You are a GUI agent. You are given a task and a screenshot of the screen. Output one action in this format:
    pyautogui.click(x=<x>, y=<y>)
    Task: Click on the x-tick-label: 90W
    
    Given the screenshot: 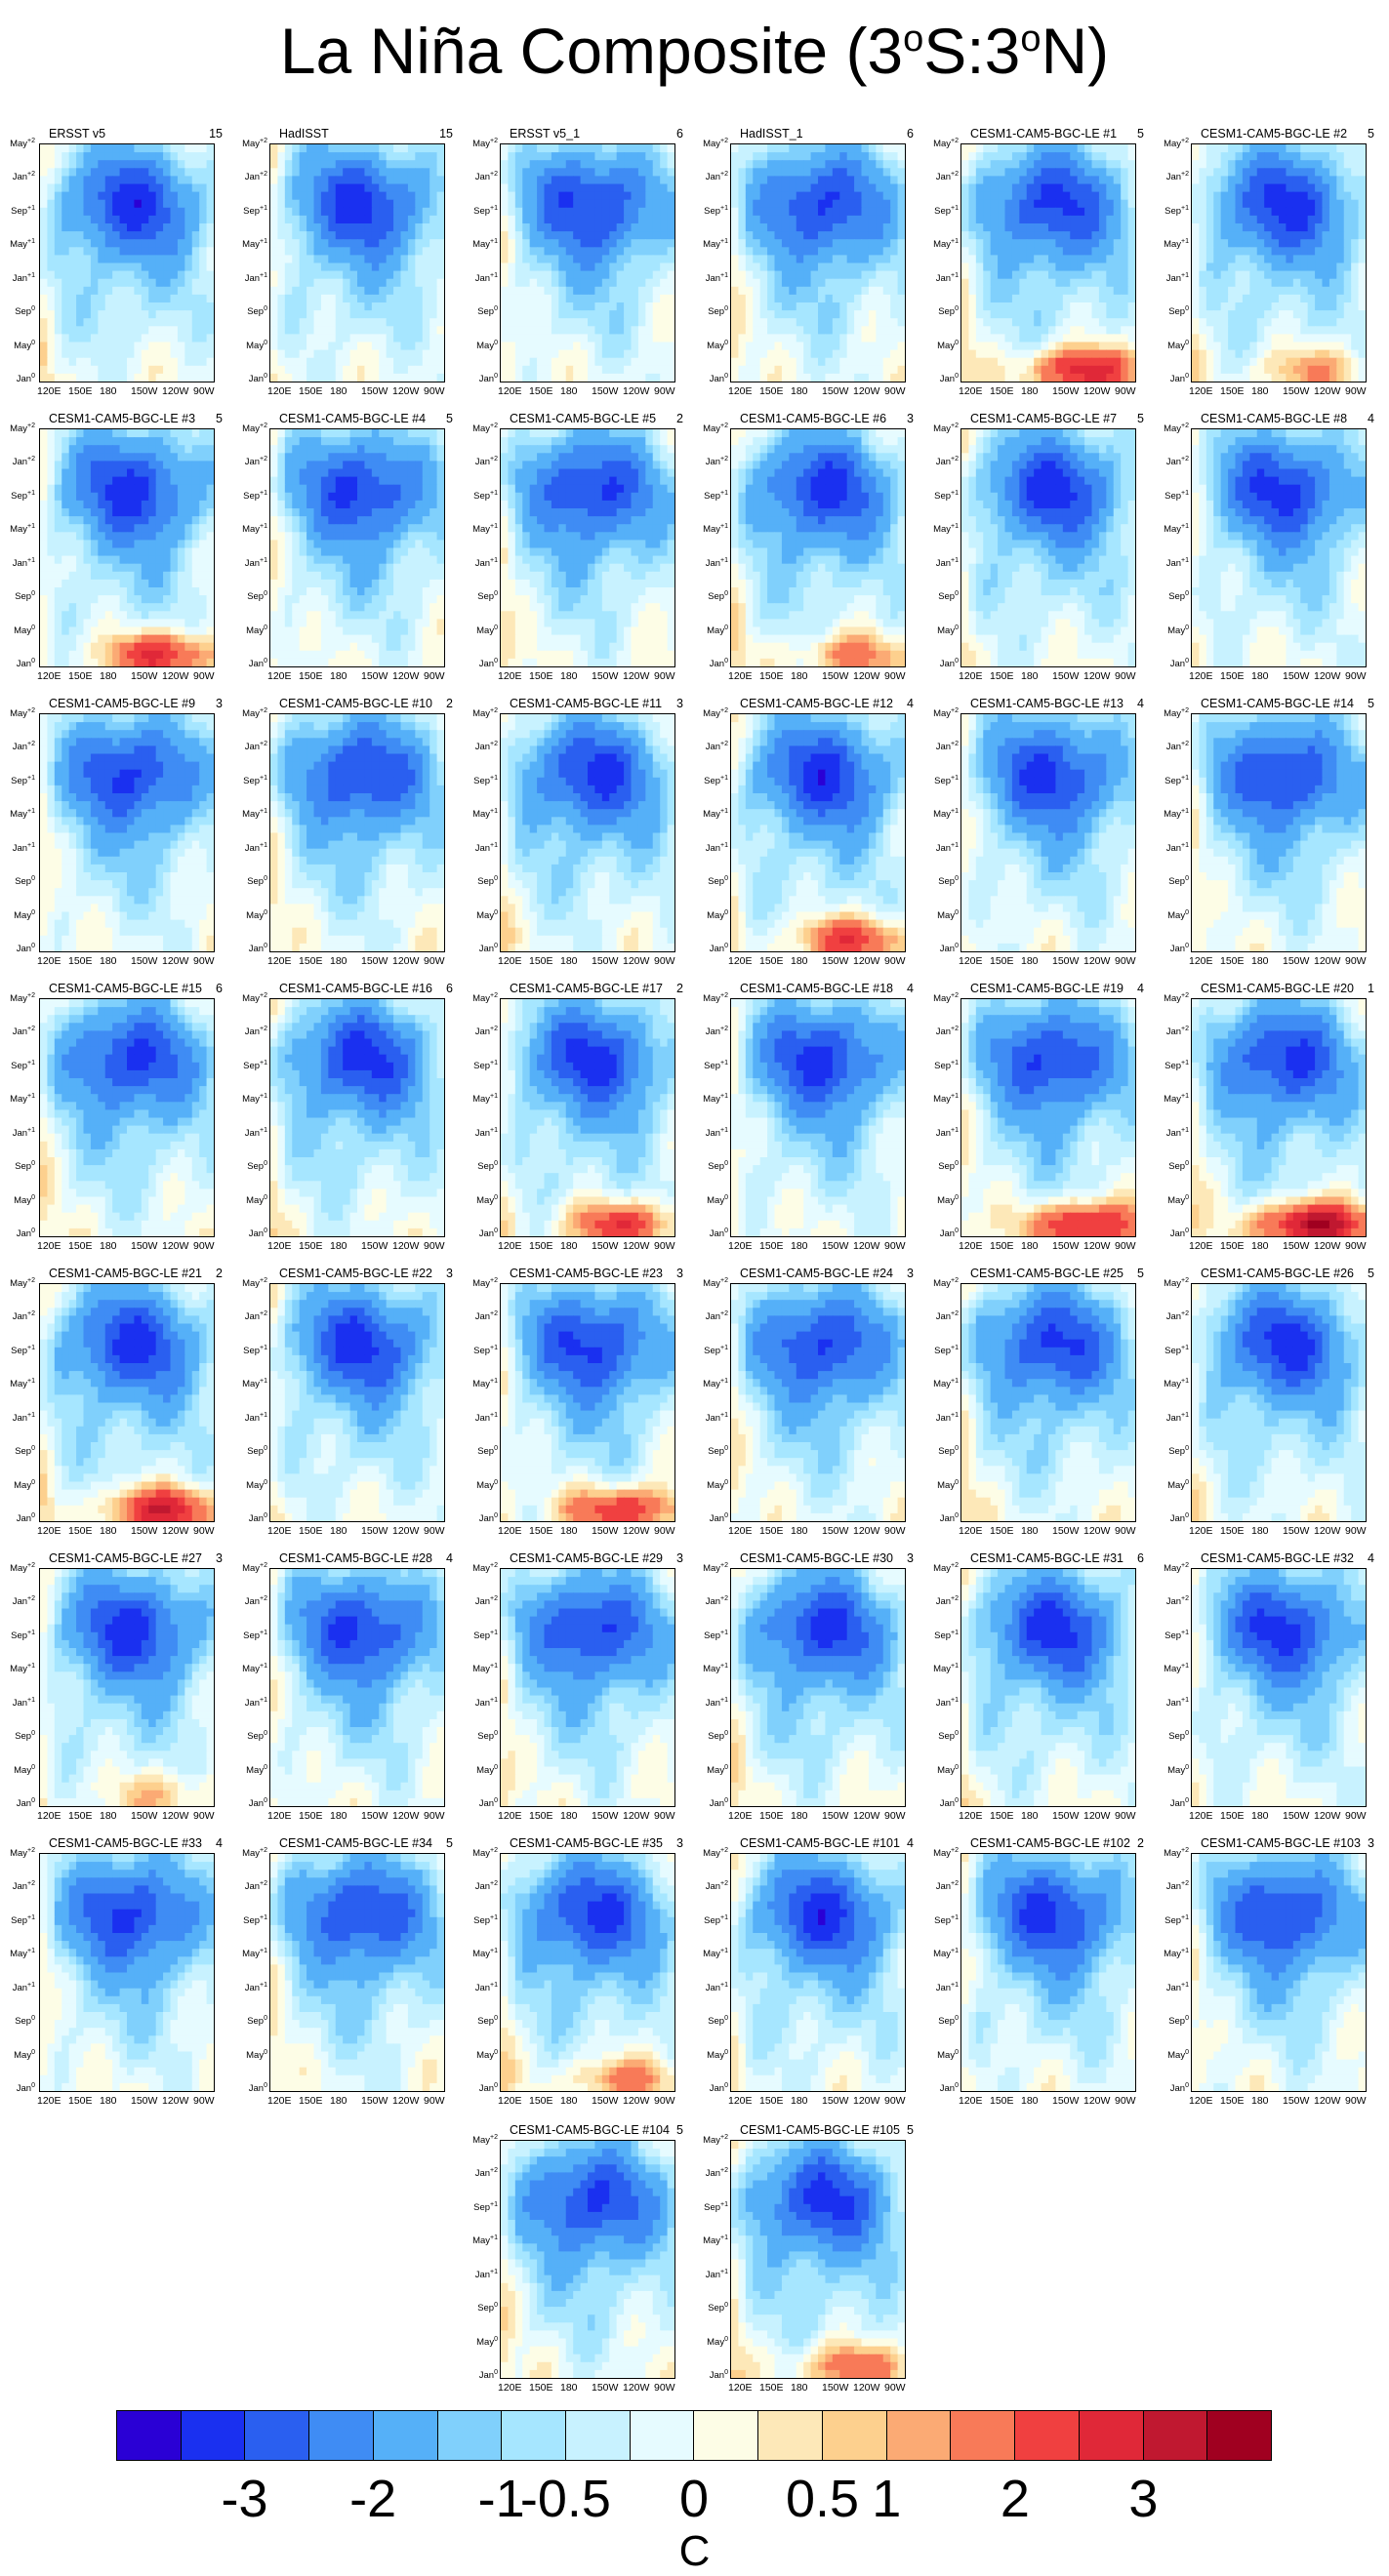 What is the action you would take?
    pyautogui.click(x=434, y=391)
    